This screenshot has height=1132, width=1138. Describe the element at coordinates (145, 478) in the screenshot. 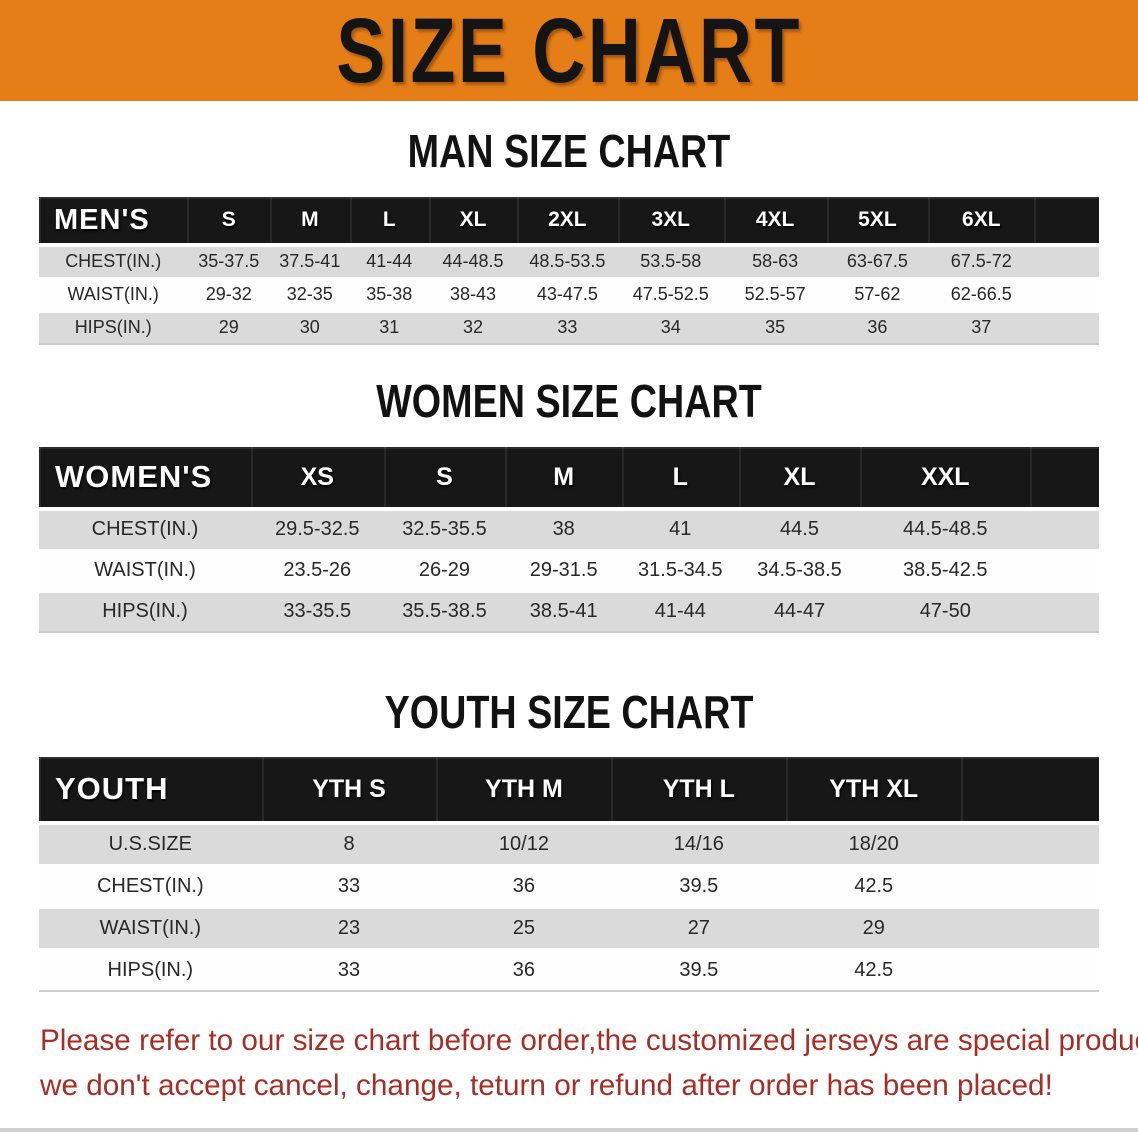

I see `table-title-cell: WOMEN'S` at that location.